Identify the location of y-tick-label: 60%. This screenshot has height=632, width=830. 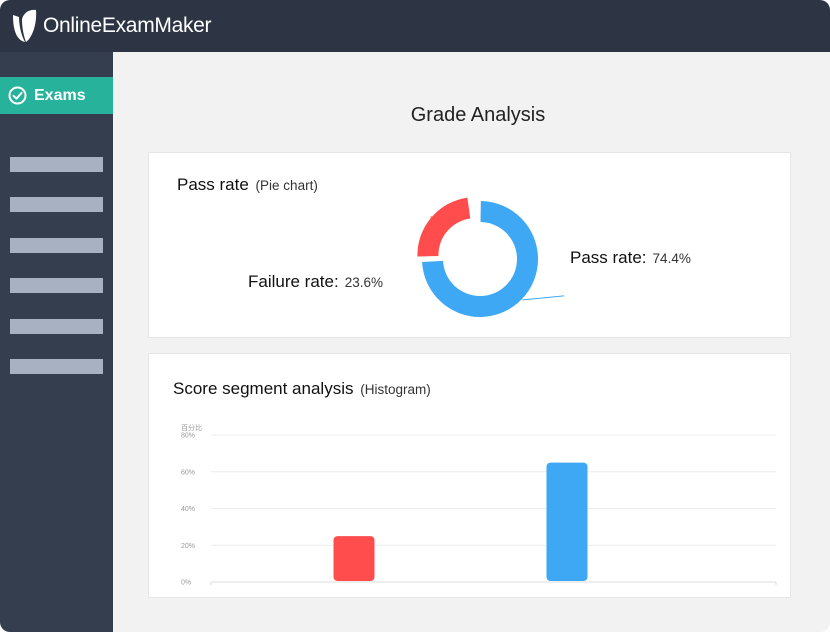
(188, 472).